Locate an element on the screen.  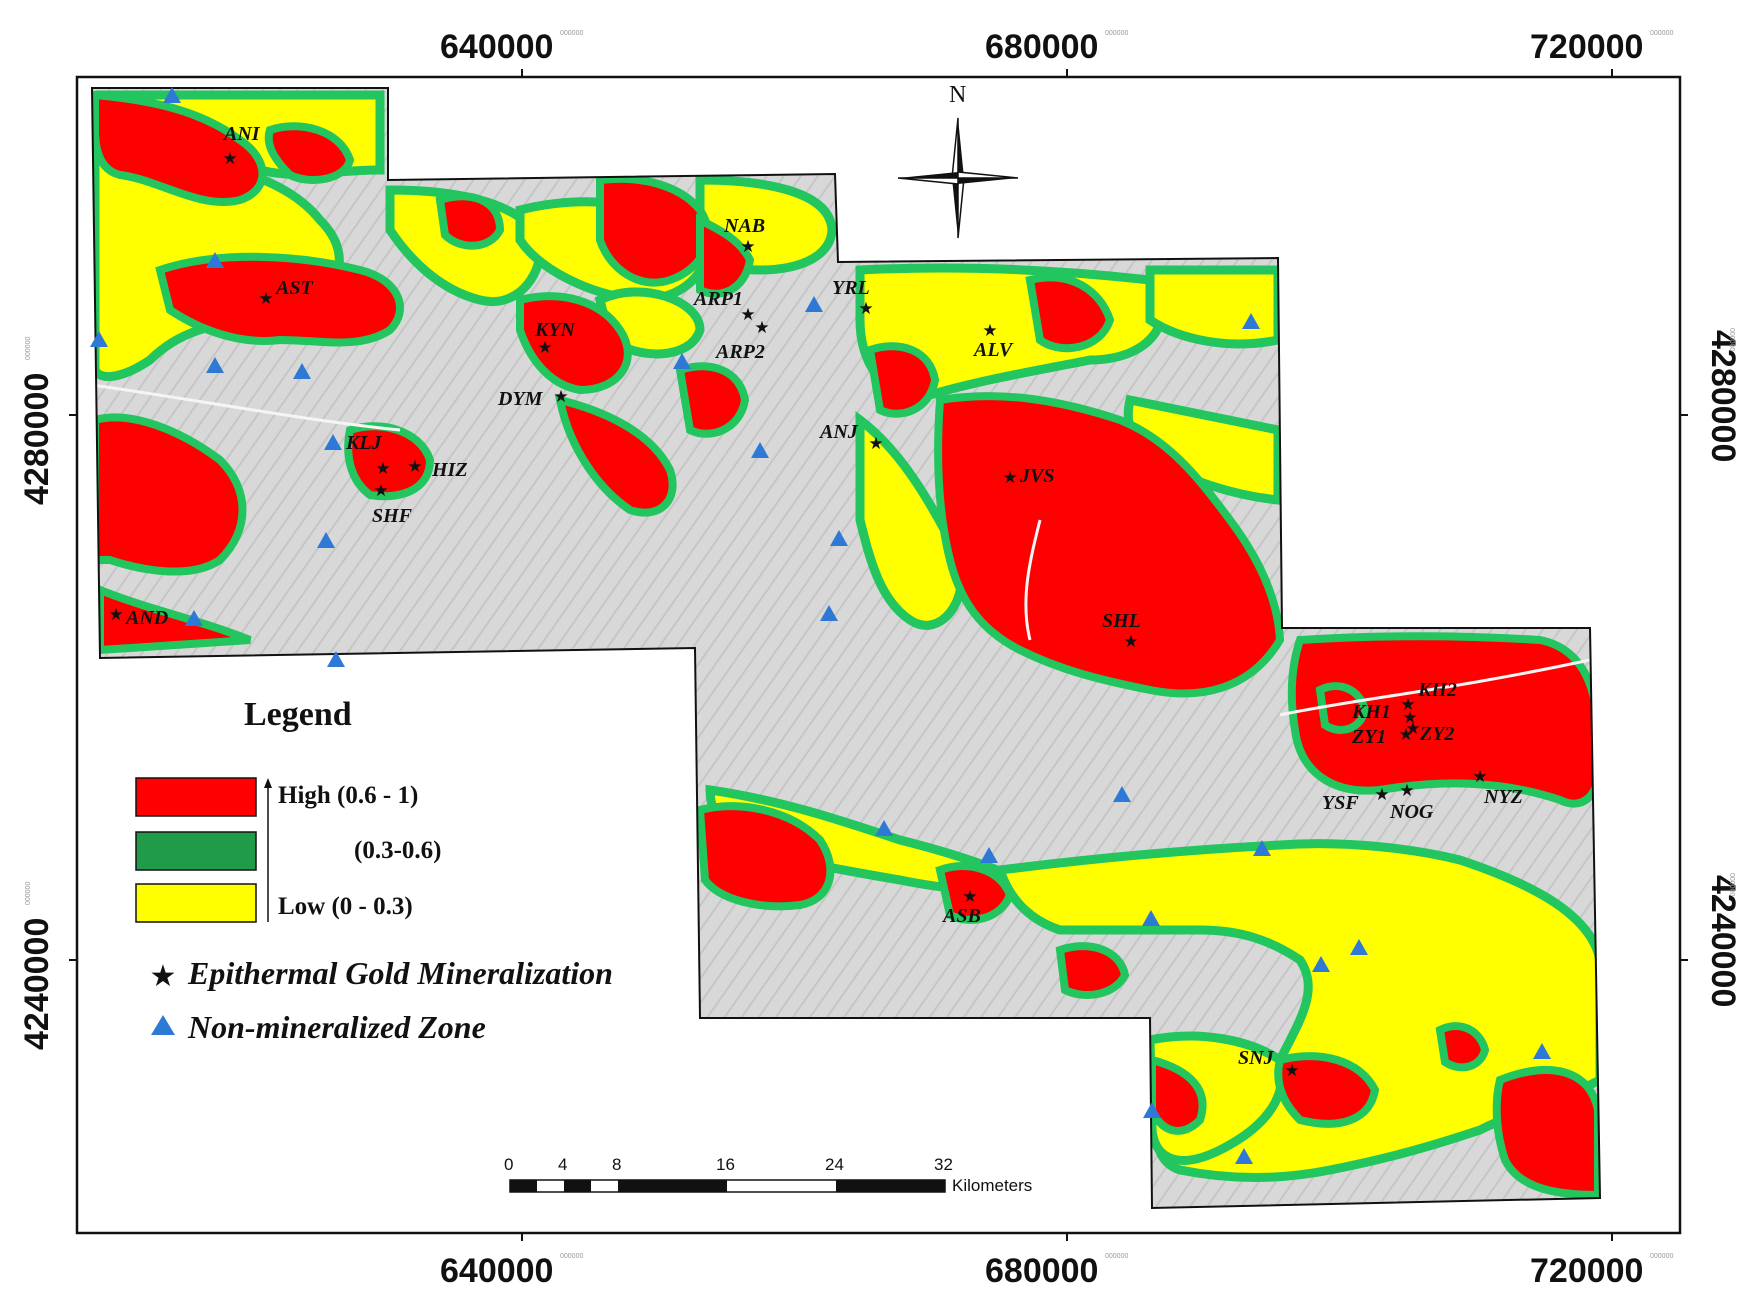
svg-text: KH1 is located at coordinates (1371, 712).